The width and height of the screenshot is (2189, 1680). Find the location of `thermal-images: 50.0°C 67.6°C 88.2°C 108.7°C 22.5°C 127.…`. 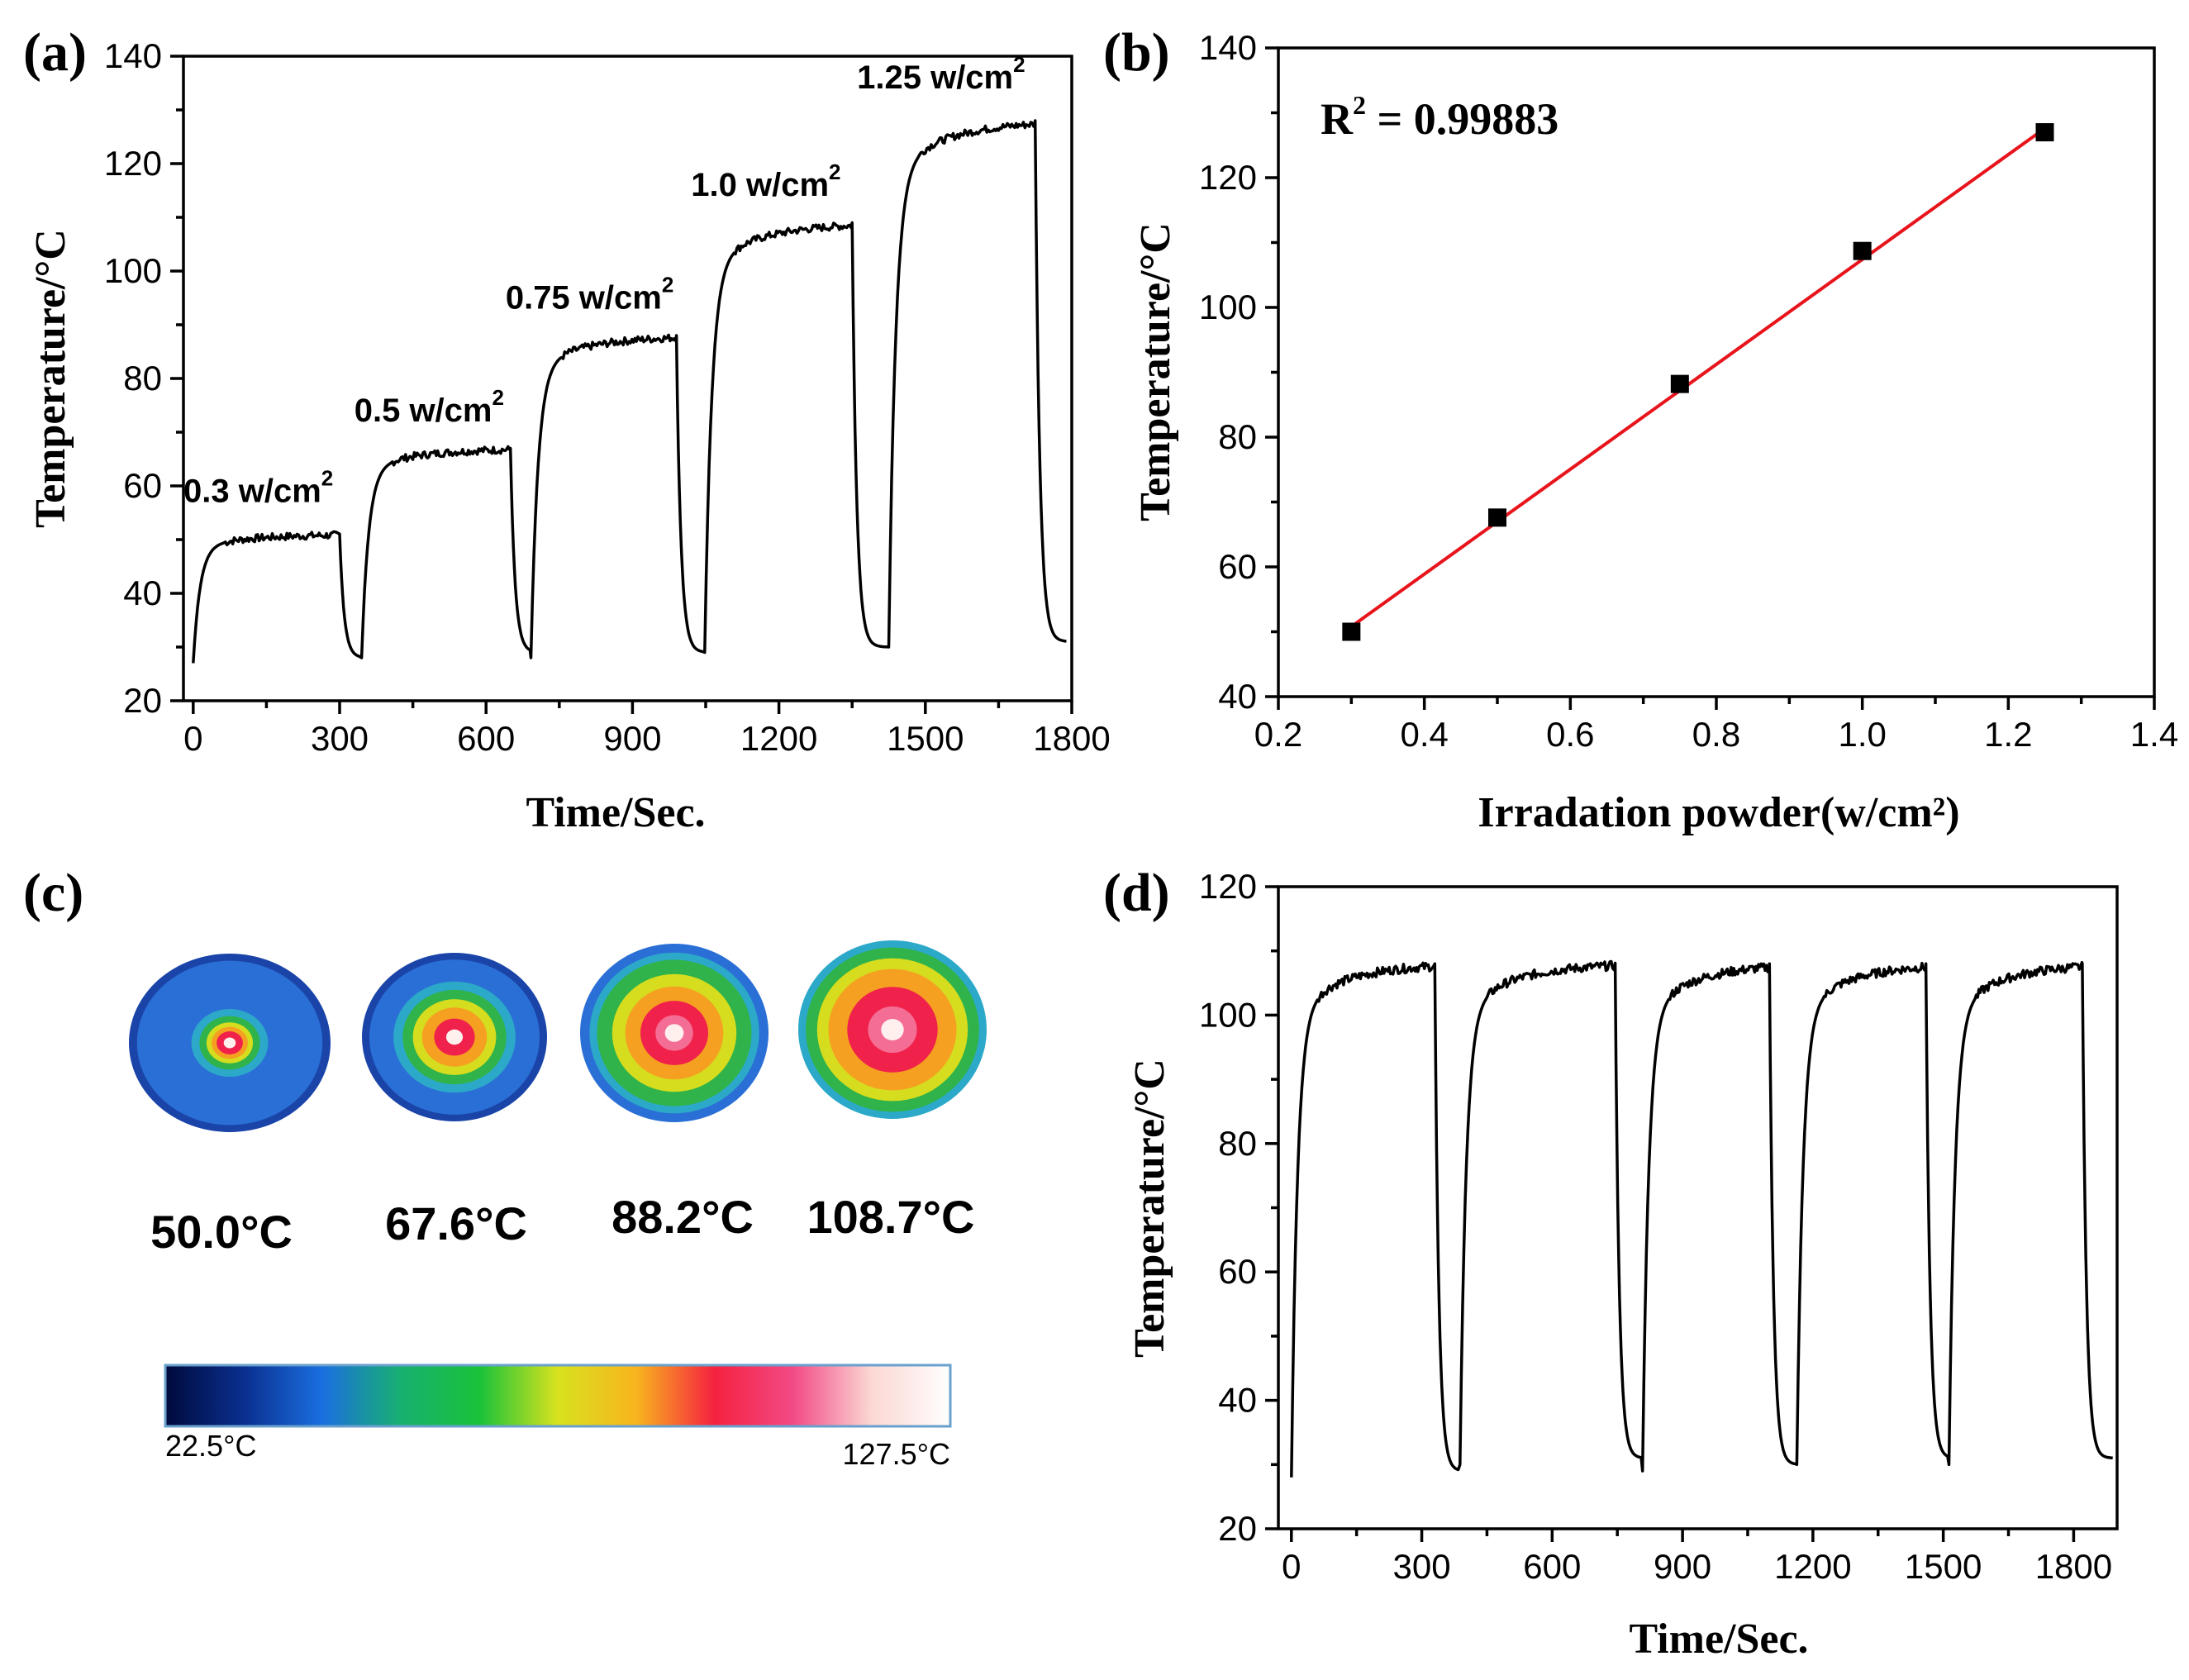

thermal-images: 50.0°C 67.6°C 88.2°C 108.7°C 22.5°C 127.… is located at coordinates (558, 1205).